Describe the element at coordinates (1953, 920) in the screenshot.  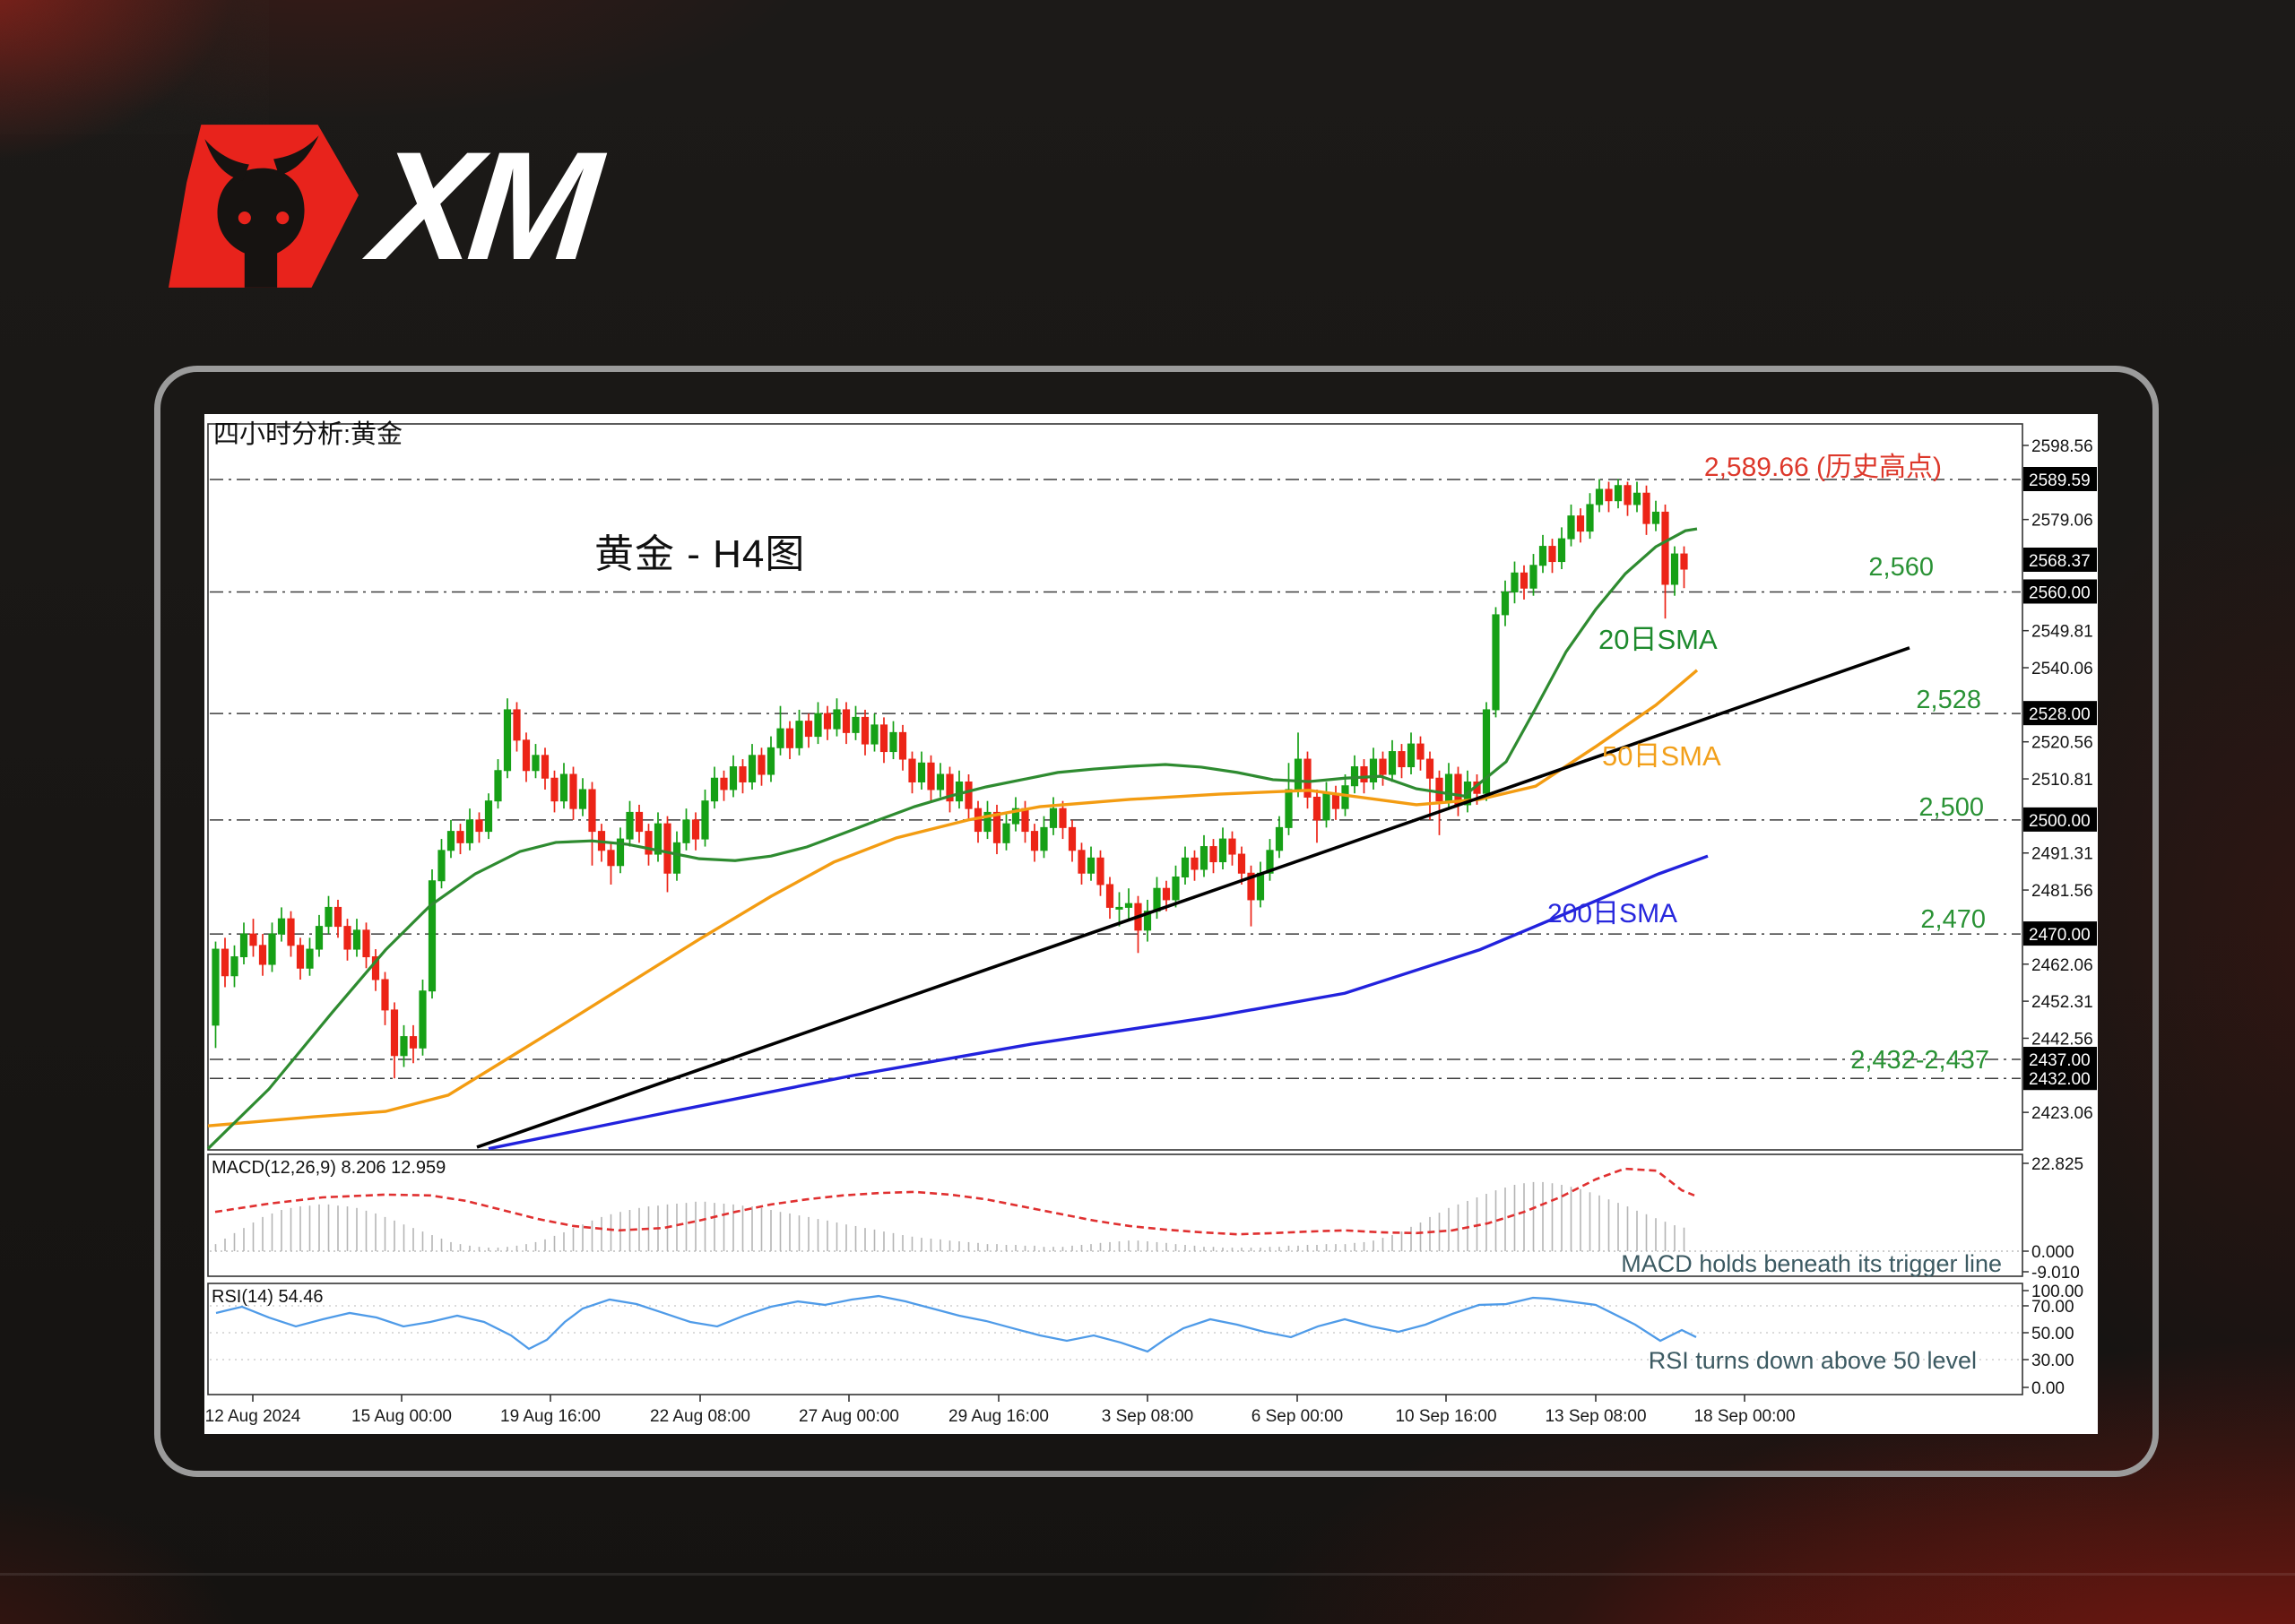
I see `level-2470-annotation: 2,470` at that location.